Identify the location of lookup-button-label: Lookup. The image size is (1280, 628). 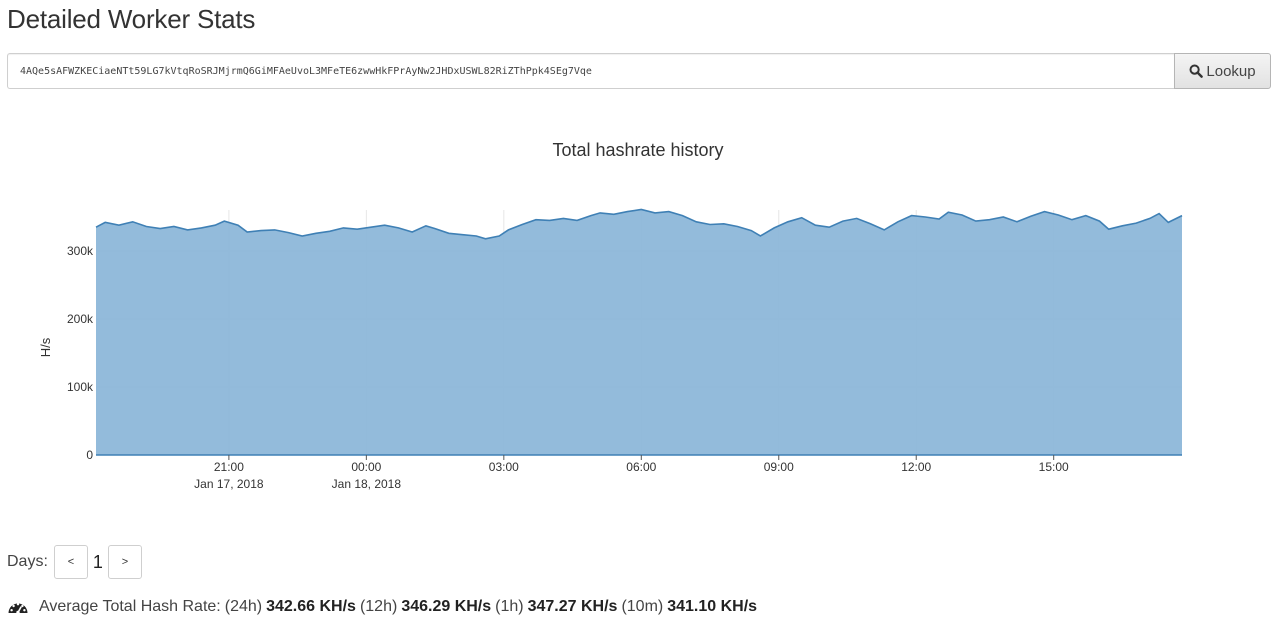
(1231, 71).